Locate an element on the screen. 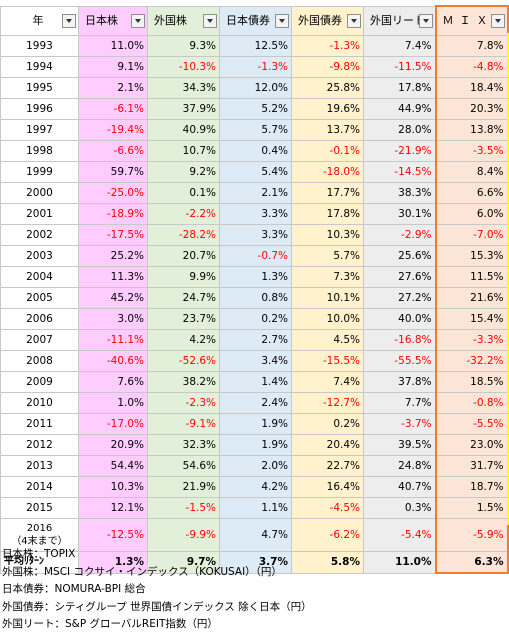  value-cell: 44.9% is located at coordinates (399, 109).